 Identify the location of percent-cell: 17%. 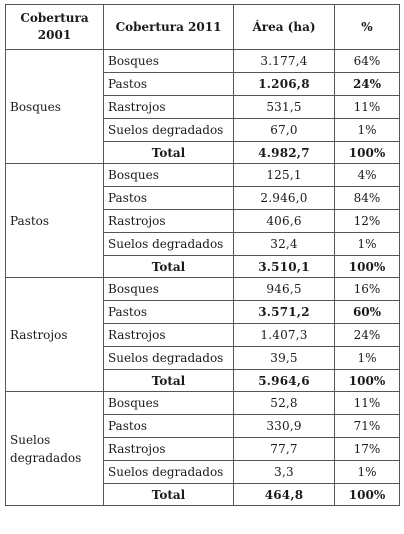
(367, 449).